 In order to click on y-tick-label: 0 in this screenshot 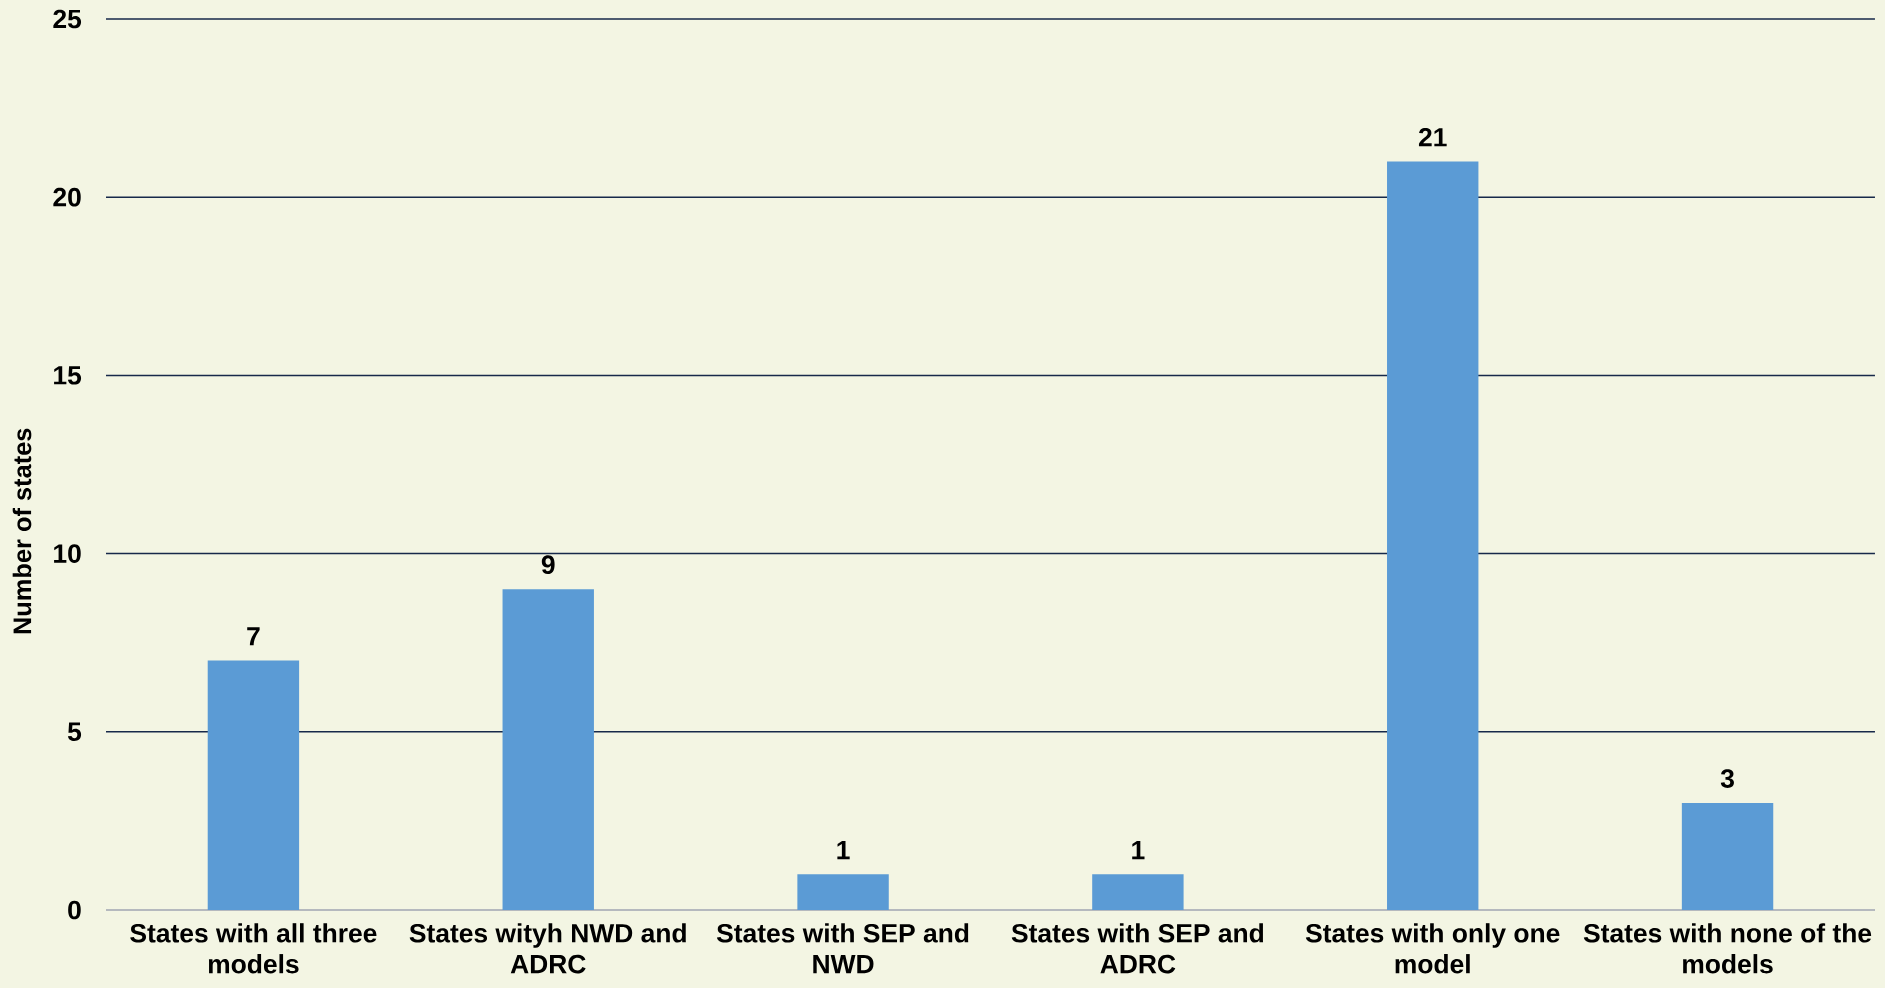, I will do `click(74, 910)`.